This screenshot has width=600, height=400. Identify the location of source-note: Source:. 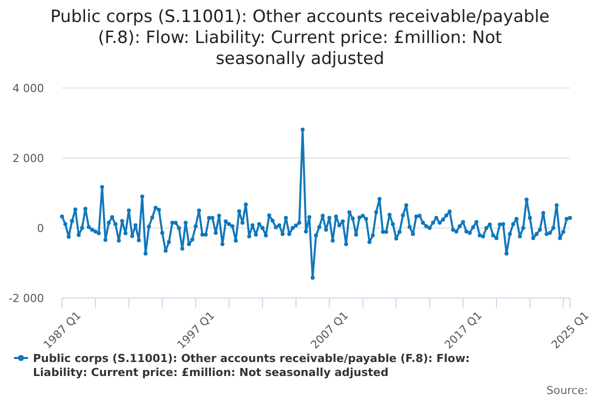
(567, 390).